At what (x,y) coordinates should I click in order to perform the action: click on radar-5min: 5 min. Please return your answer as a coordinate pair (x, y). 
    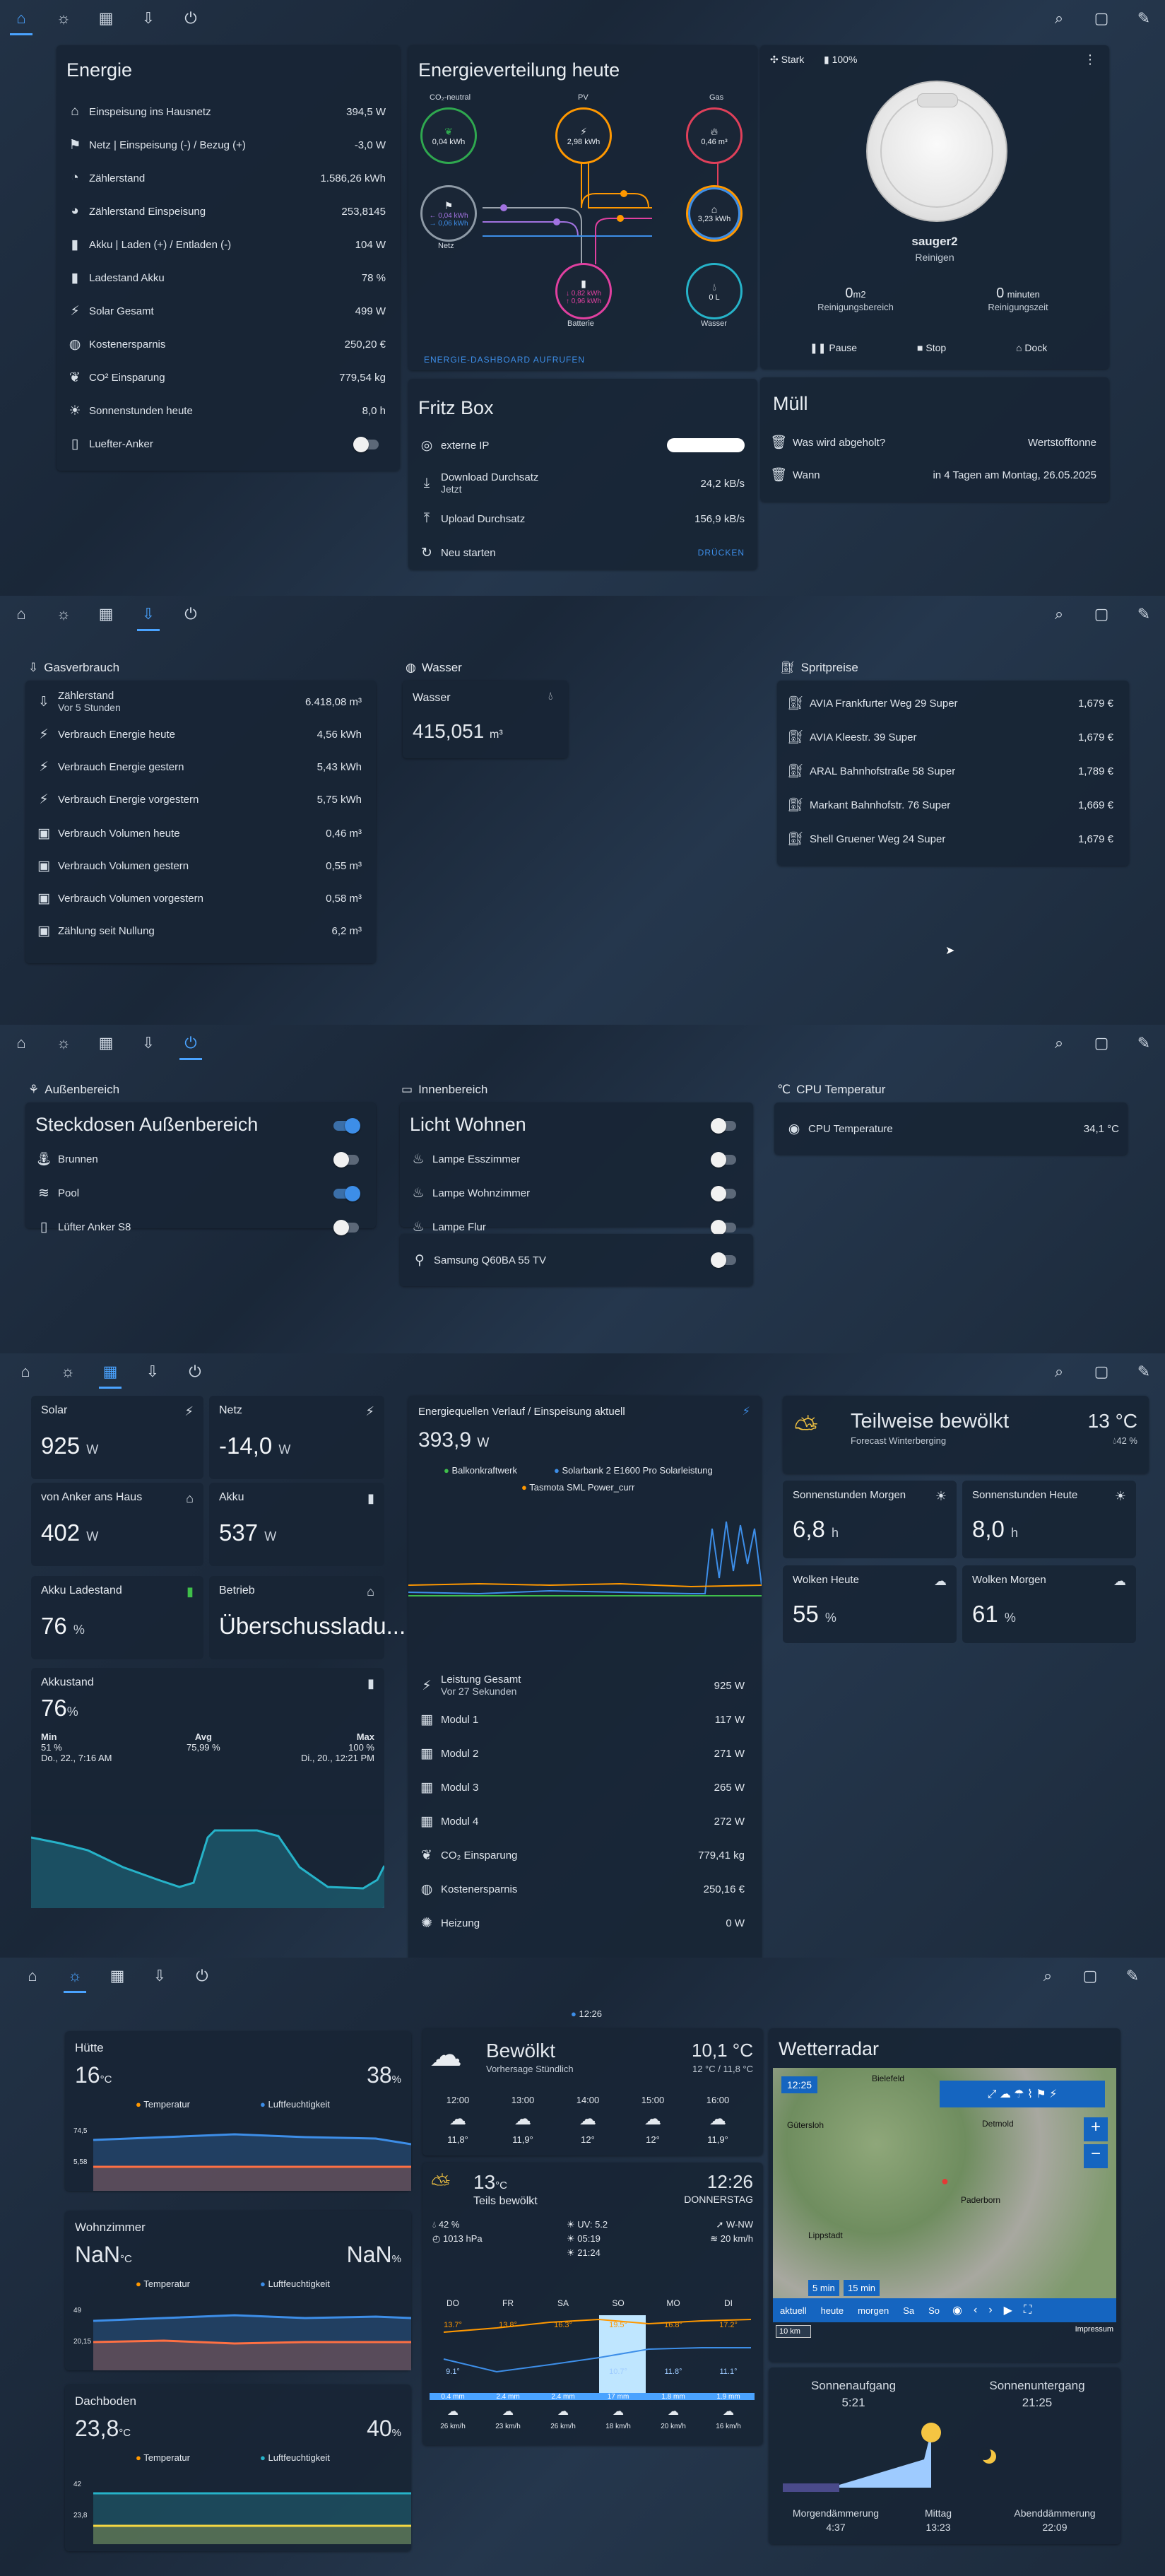
    Looking at the image, I should click on (823, 2288).